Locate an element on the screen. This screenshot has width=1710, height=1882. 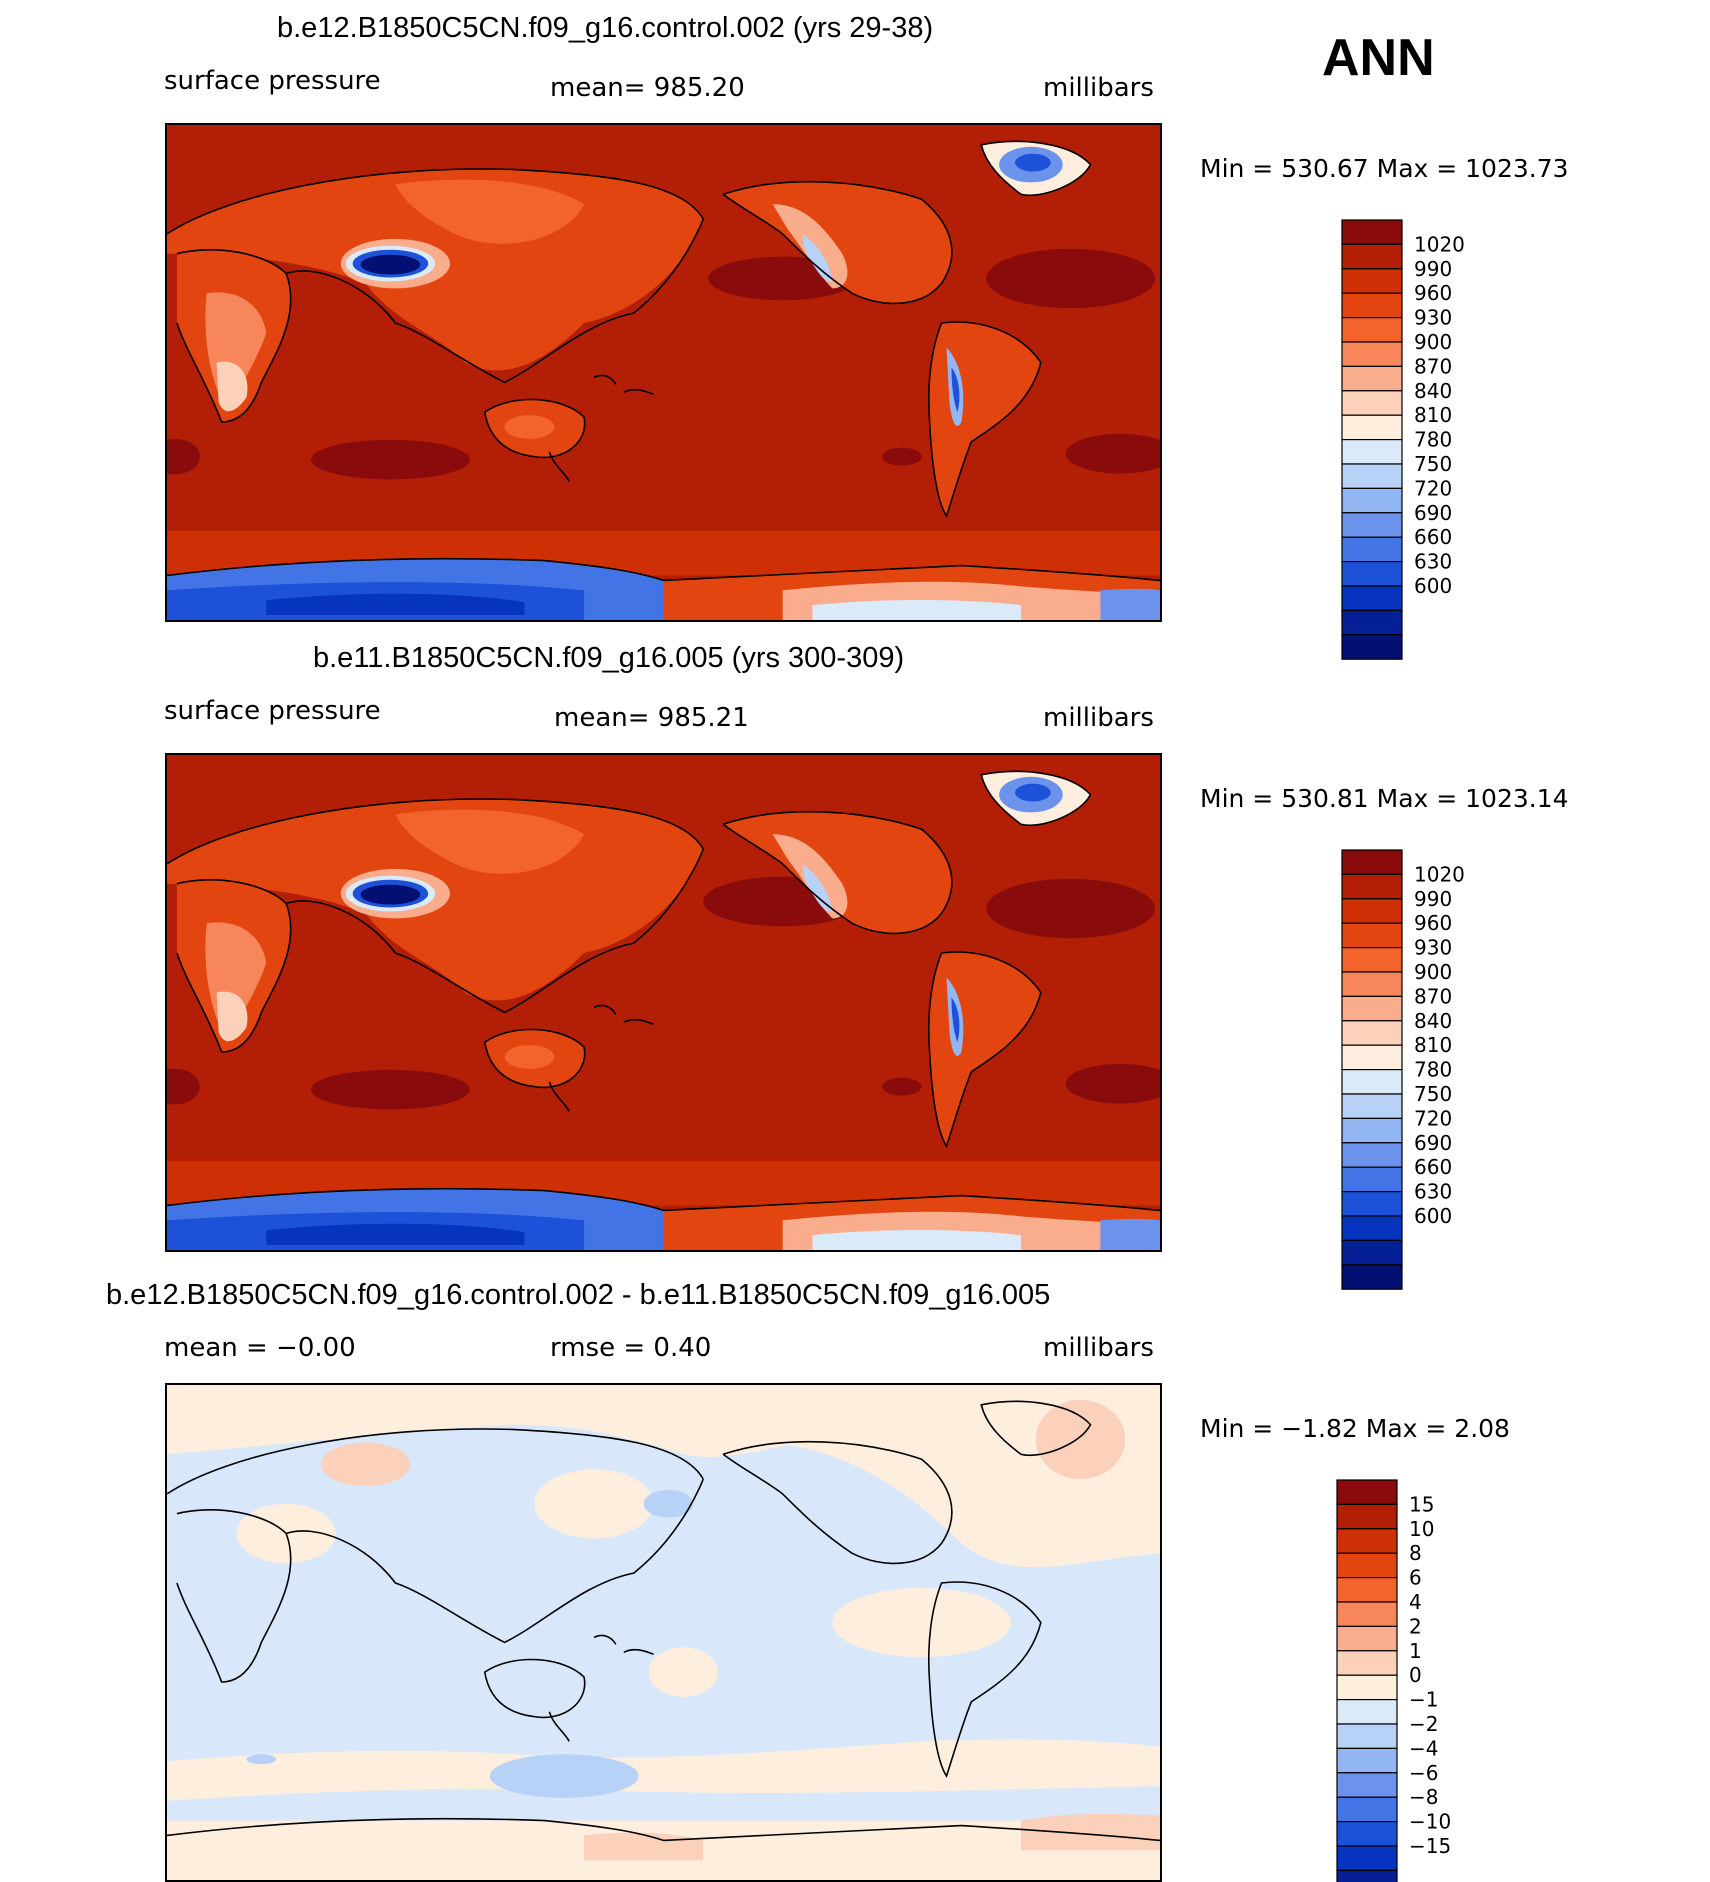
colorbar-level-label: 0 is located at coordinates (1415, 1675).